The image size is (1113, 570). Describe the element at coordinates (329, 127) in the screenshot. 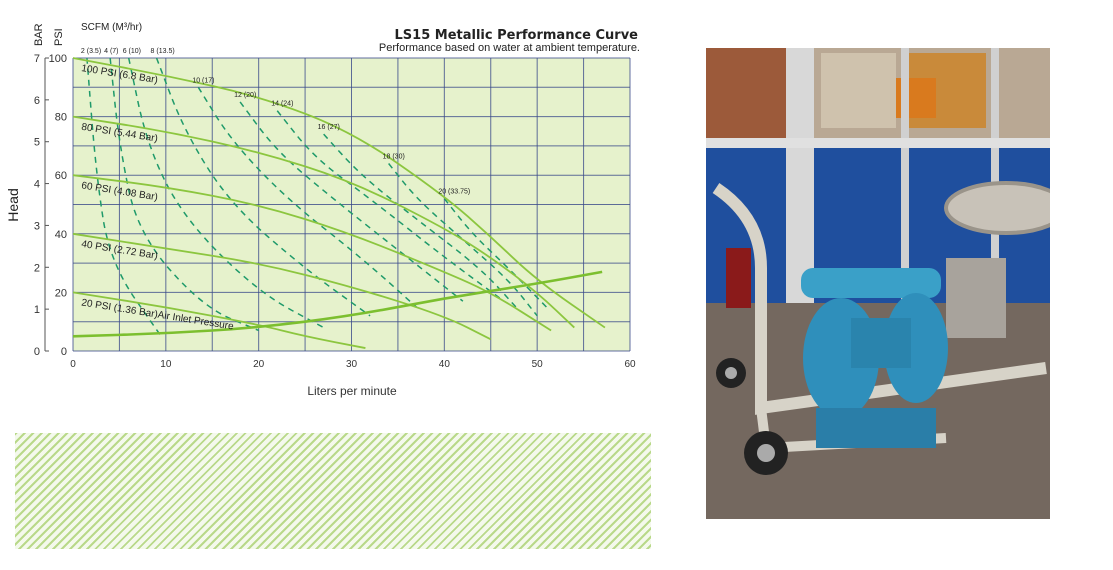

I see `air-consumption-label: 16 (27)` at that location.